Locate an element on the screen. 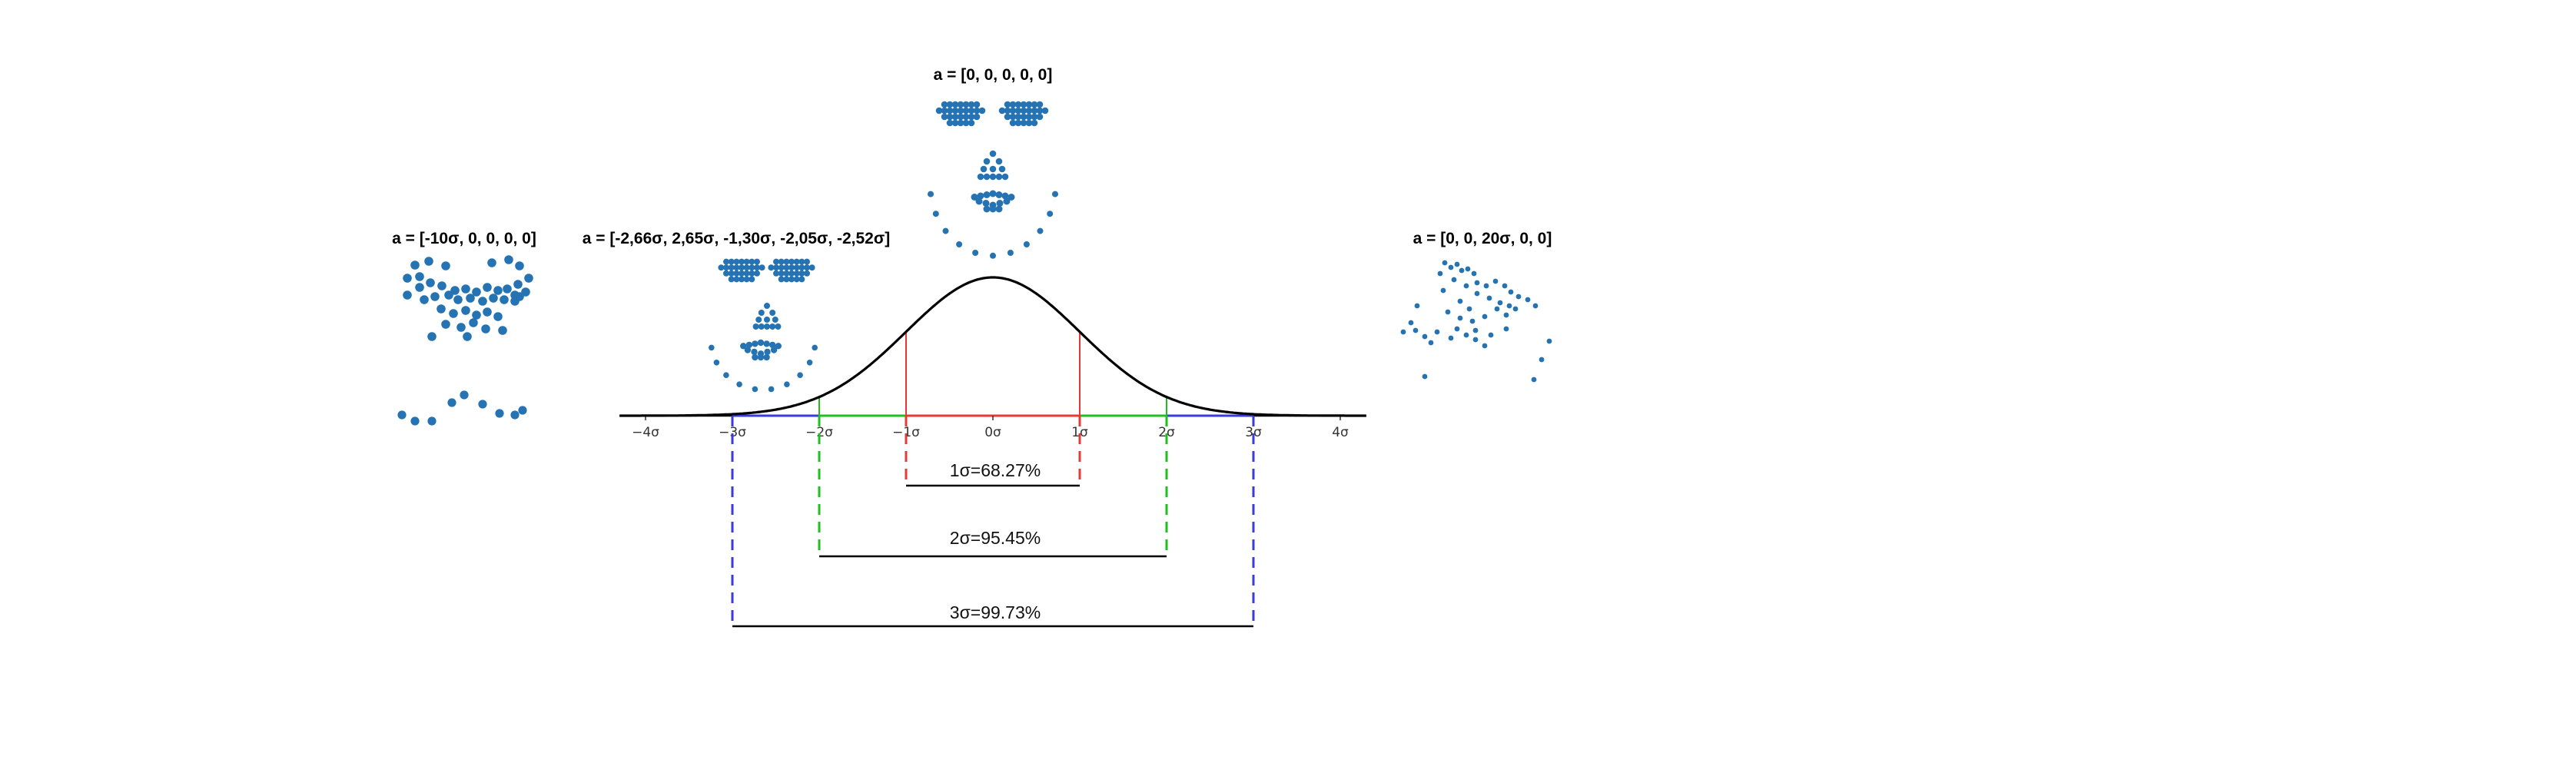  tick-label: 0σ is located at coordinates (993, 432).